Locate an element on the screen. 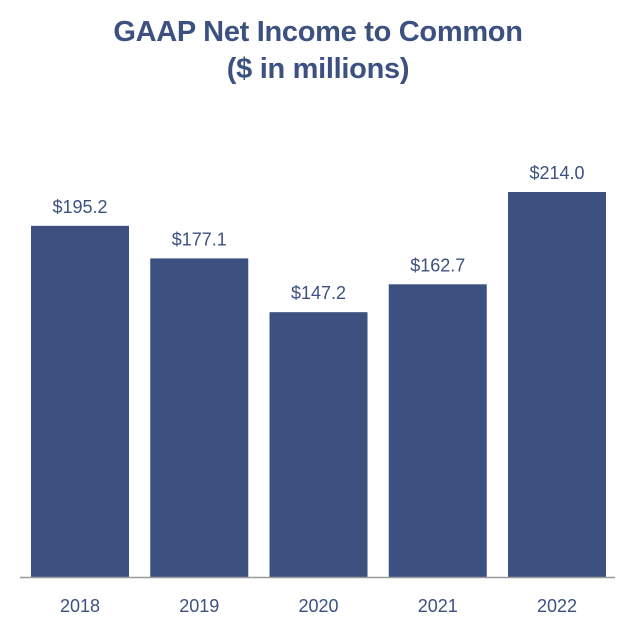 The width and height of the screenshot is (636, 636). value-label-2020: $147.2 is located at coordinates (318, 293).